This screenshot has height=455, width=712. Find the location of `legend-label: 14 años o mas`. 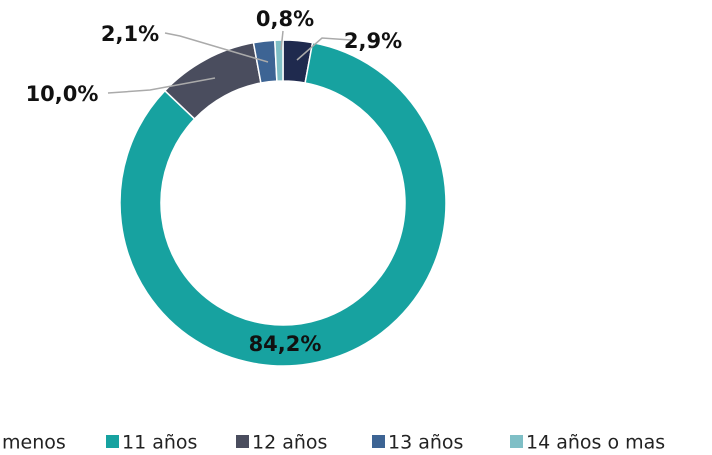

legend-label: 14 años o mas is located at coordinates (595, 443).